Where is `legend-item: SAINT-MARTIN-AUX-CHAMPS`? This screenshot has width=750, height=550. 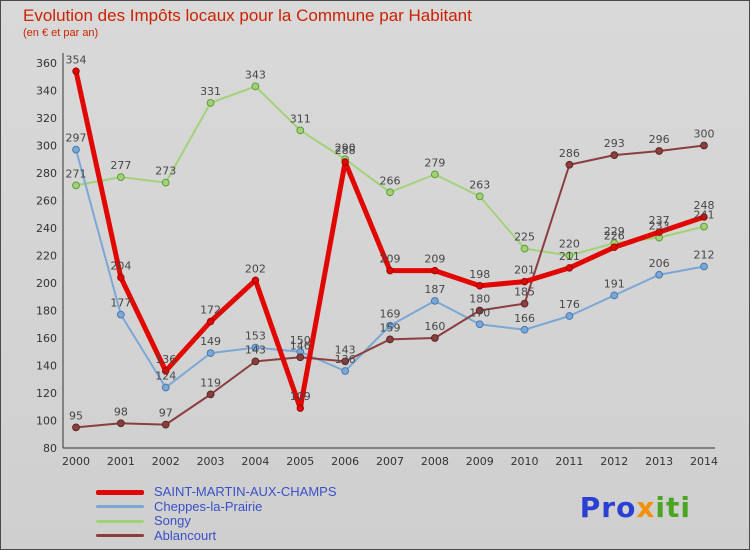 legend-item: SAINT-MARTIN-AUX-CHAMPS is located at coordinates (216, 492).